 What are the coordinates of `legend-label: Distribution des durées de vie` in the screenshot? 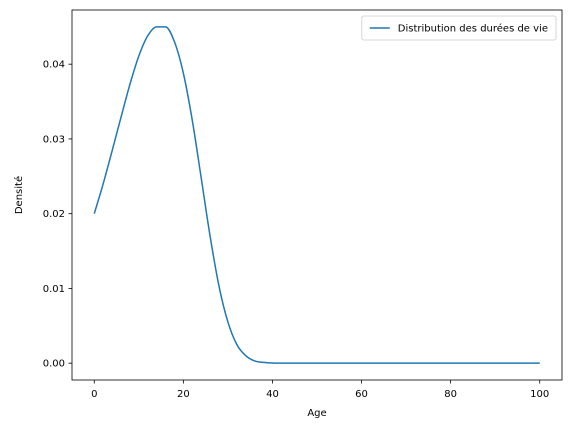 It's located at (473, 29).